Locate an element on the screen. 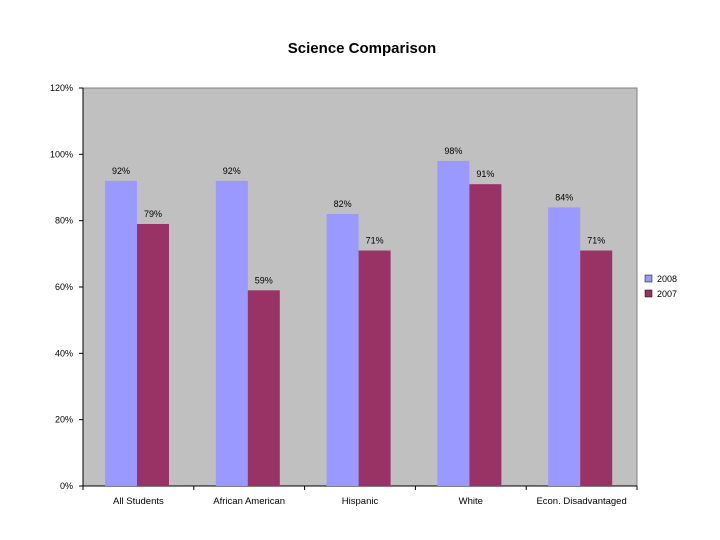  x-category-label: Hispanic is located at coordinates (360, 501).